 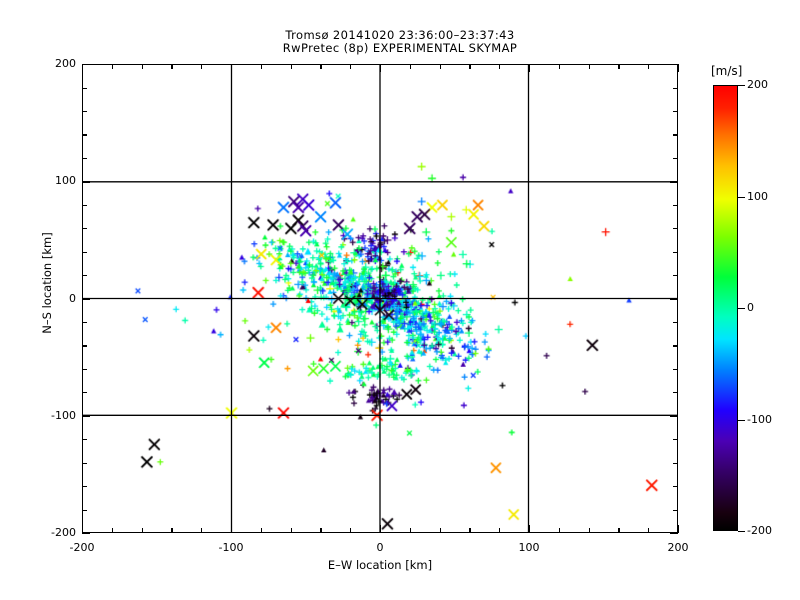 I want to click on x-tick-label: 0, so click(x=380, y=547).